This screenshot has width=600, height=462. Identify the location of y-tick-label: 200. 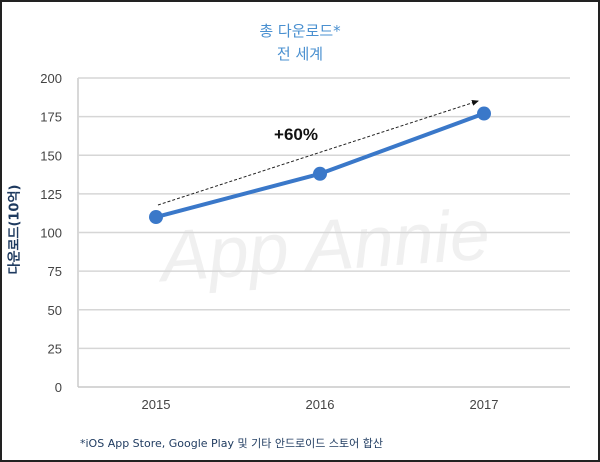
(51, 78).